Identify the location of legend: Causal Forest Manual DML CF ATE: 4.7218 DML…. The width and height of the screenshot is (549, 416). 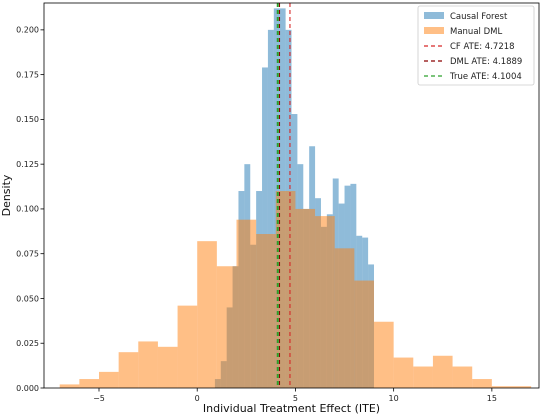
(476, 45).